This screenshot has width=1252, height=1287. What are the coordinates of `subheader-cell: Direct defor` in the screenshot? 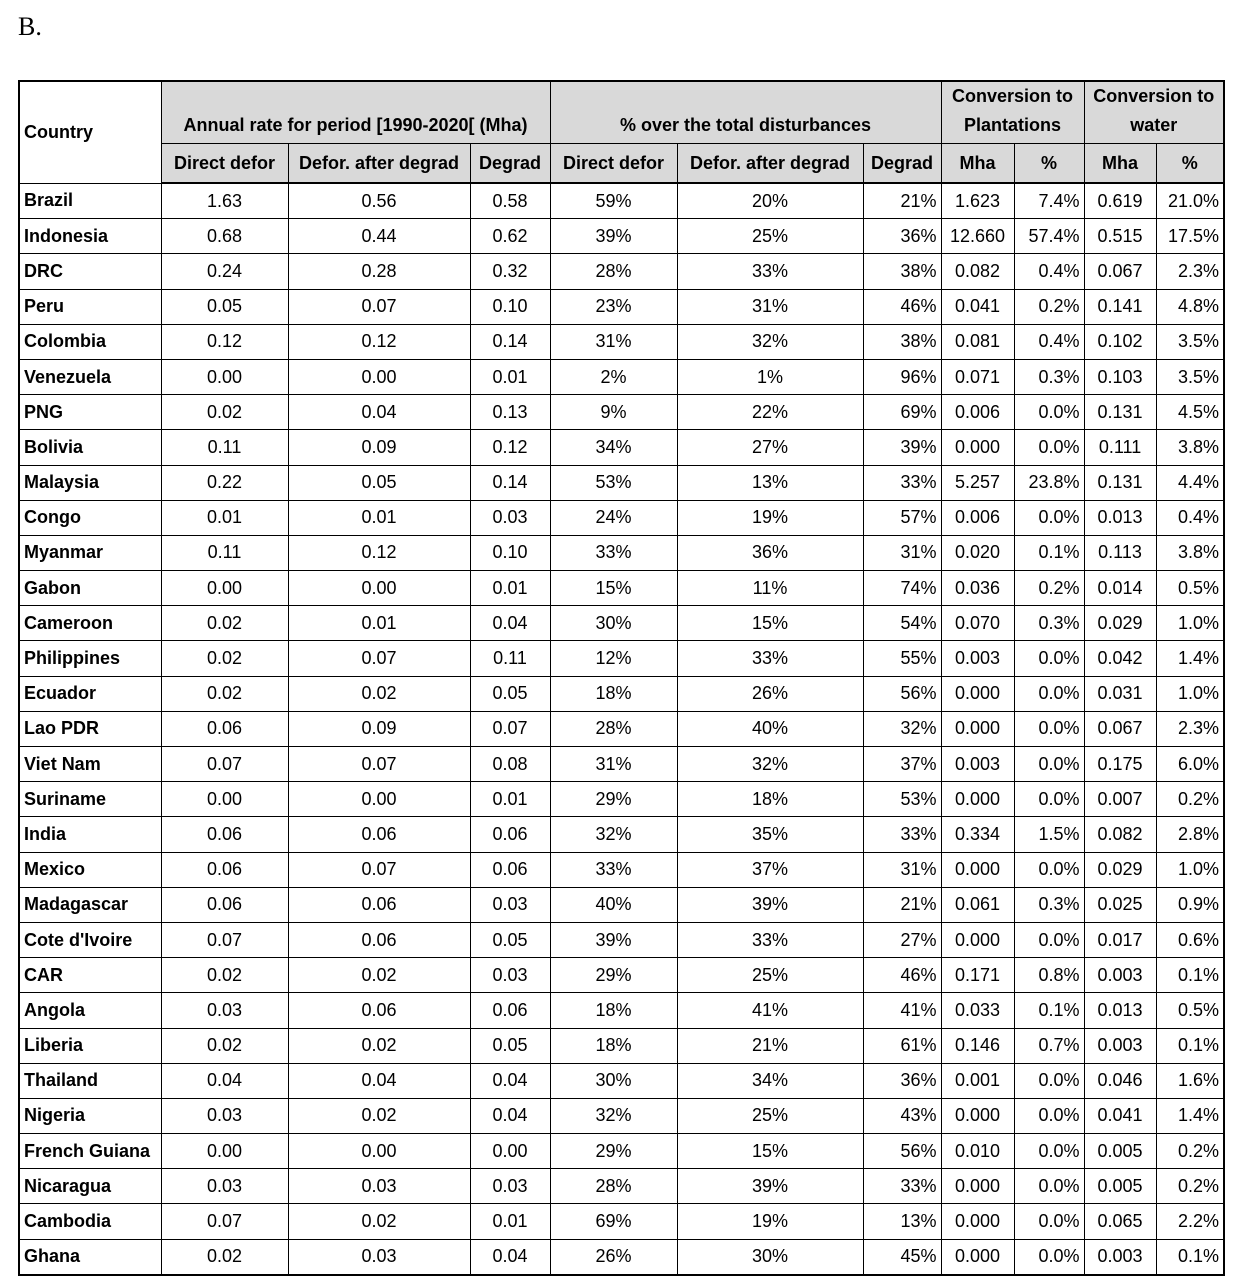 It's located at (613, 163).